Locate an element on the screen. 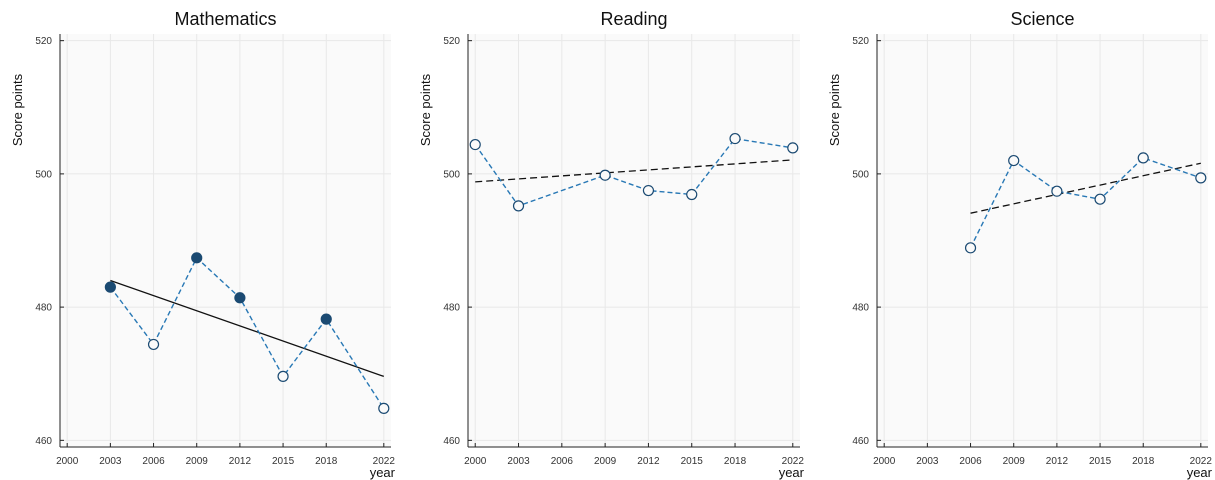  series-line is located at coordinates (1085, 203).